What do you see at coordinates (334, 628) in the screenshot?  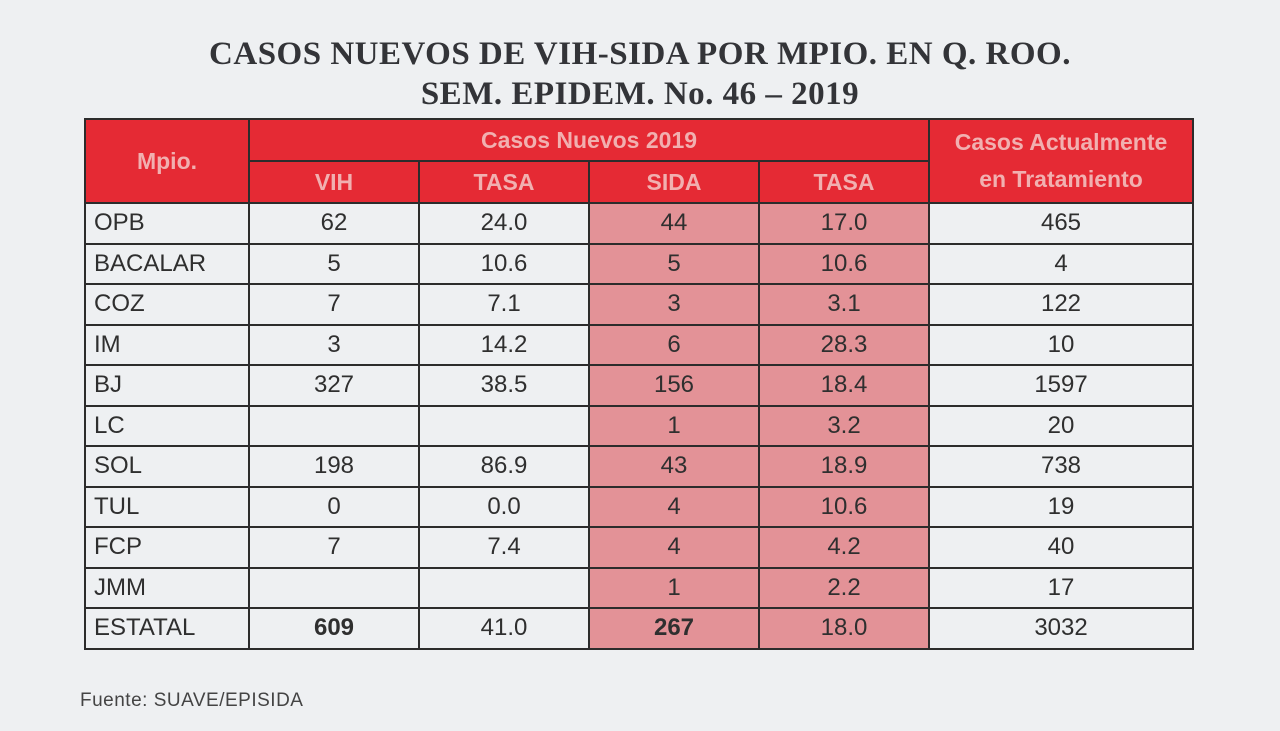 I see `cell-vih: 609` at bounding box center [334, 628].